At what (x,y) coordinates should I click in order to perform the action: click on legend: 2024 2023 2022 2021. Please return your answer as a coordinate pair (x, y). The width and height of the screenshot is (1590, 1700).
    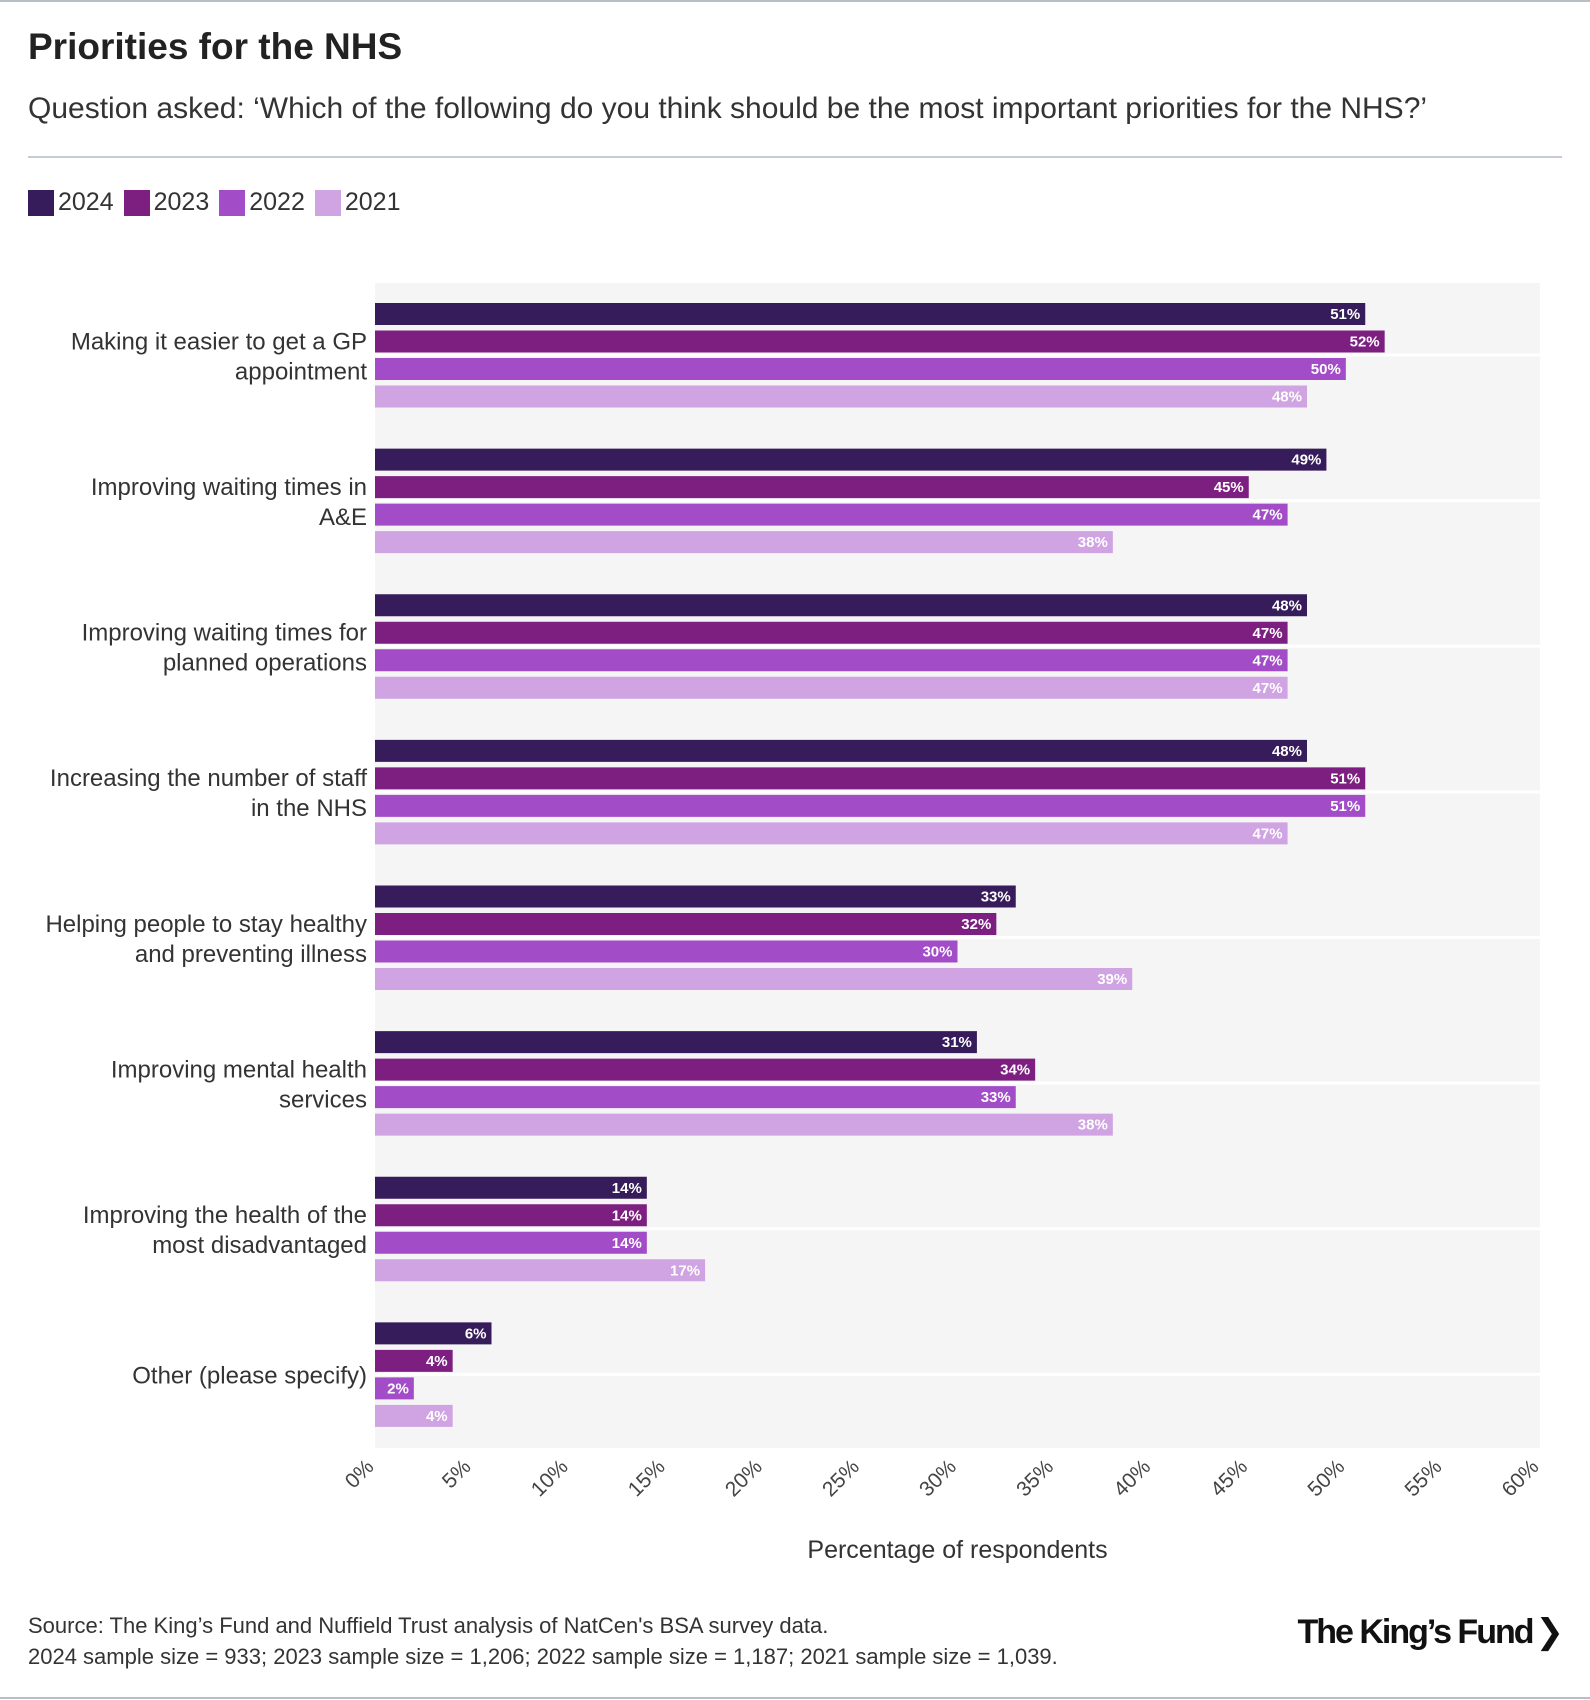
    Looking at the image, I should click on (215, 202).